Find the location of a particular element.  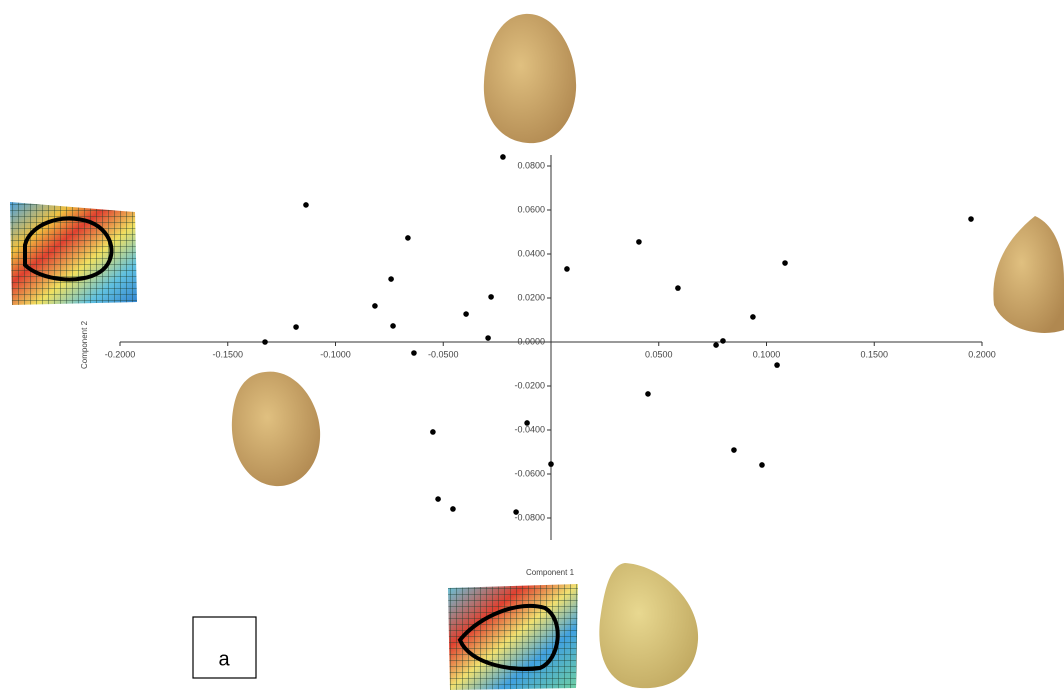

annotation: a is located at coordinates (224, 659).